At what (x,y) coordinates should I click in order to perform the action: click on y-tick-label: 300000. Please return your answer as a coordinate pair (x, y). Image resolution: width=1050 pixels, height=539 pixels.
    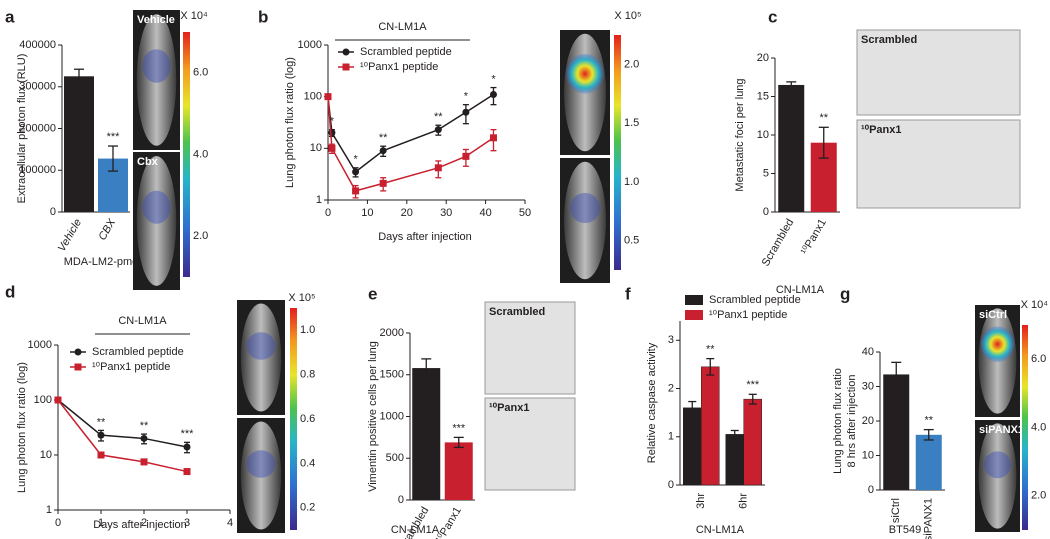
    Looking at the image, I should click on (37, 87).